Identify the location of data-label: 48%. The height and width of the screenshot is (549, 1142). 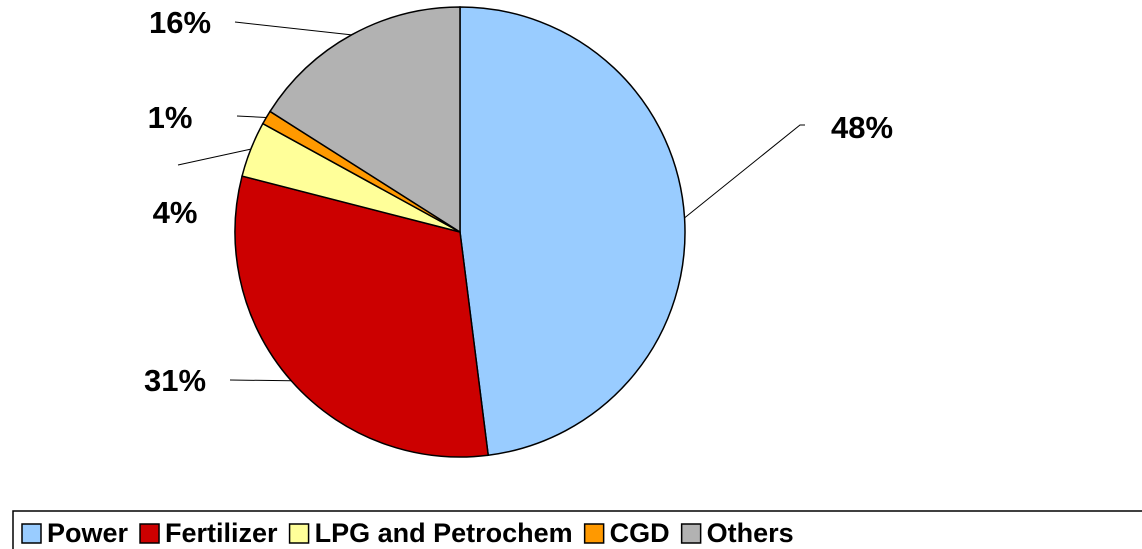
(862, 127).